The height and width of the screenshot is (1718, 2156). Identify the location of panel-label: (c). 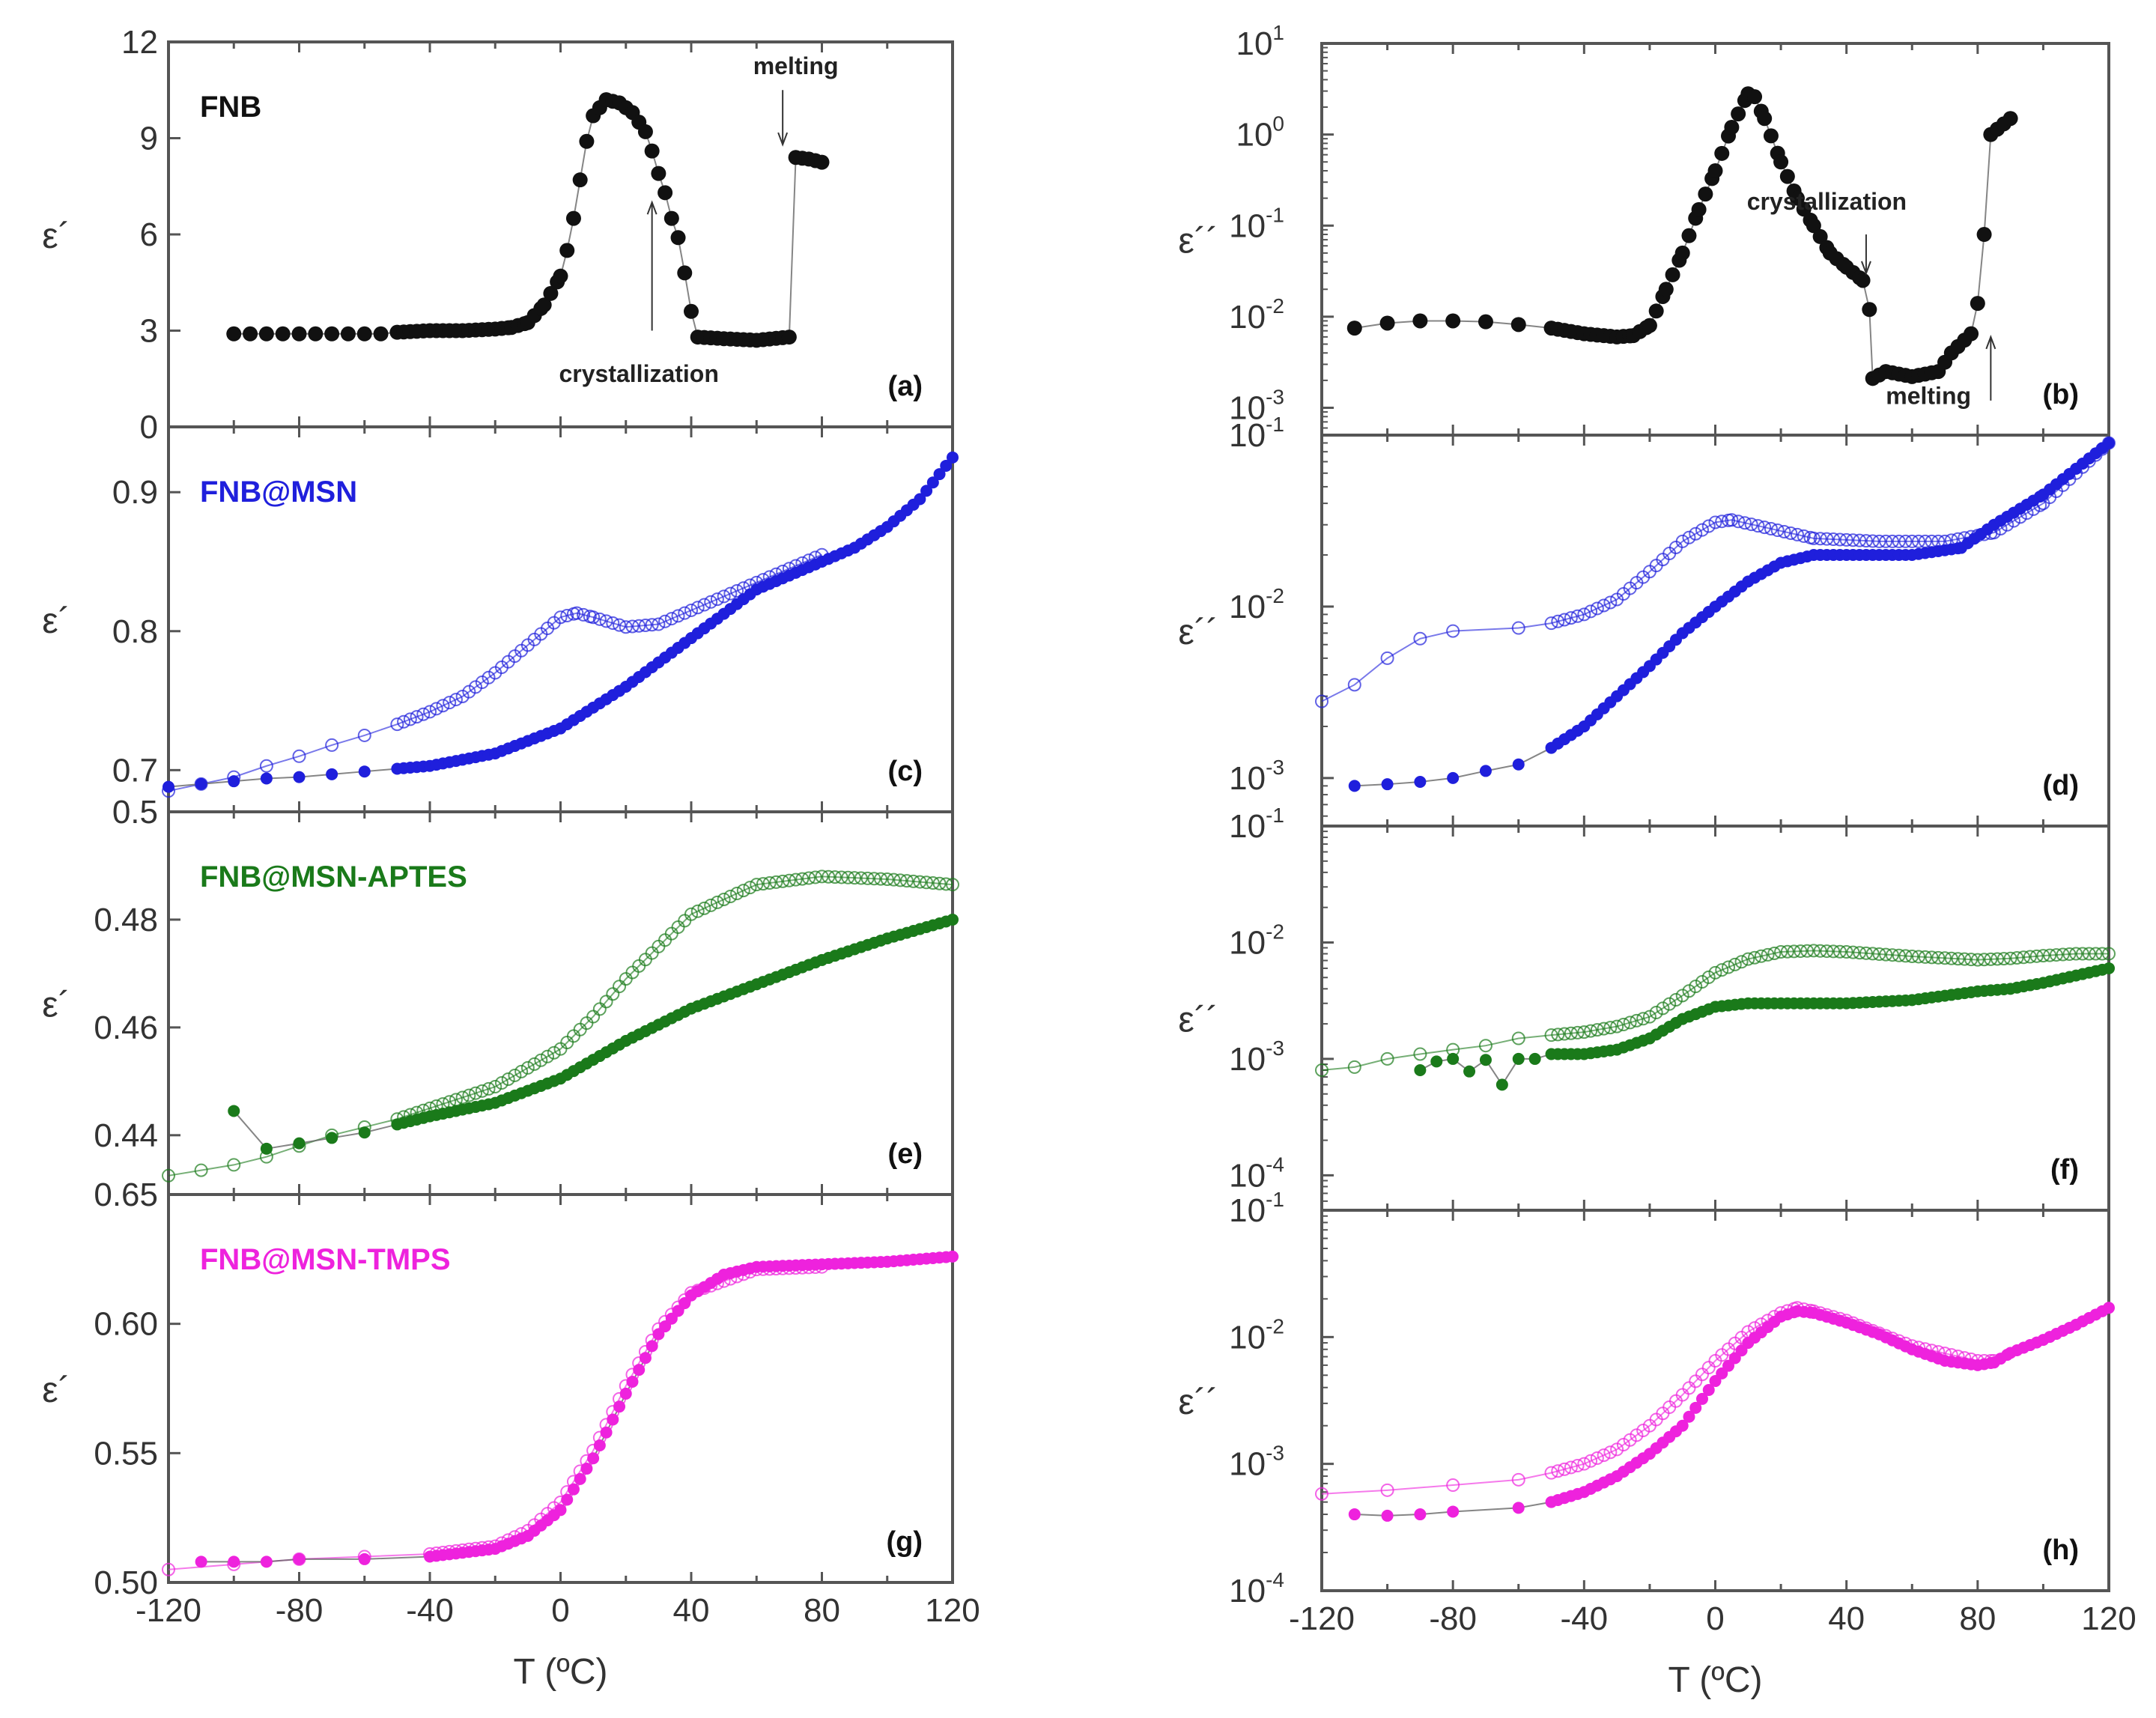
(905, 771).